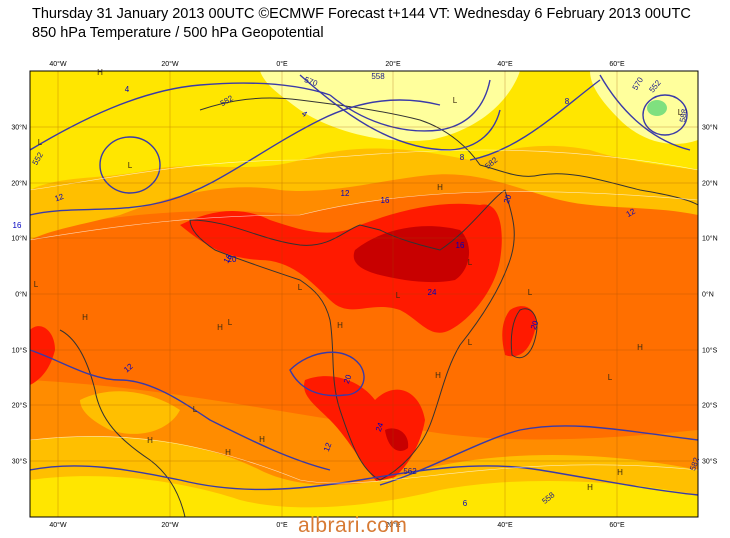 Image resolution: width=730 pixels, height=538 pixels. I want to click on mediterranean-coastline, so click(340, 131).